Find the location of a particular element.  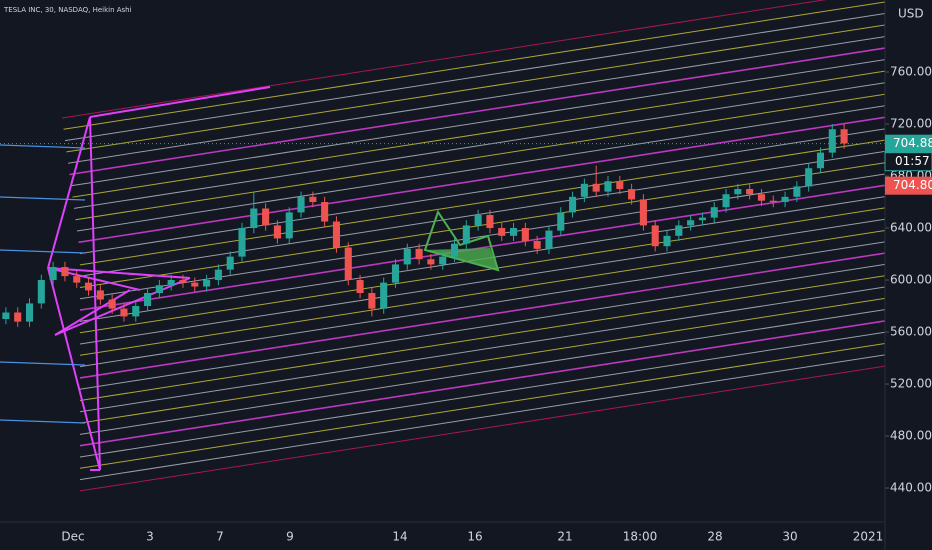

x-tick-label: 21 is located at coordinates (564, 537).